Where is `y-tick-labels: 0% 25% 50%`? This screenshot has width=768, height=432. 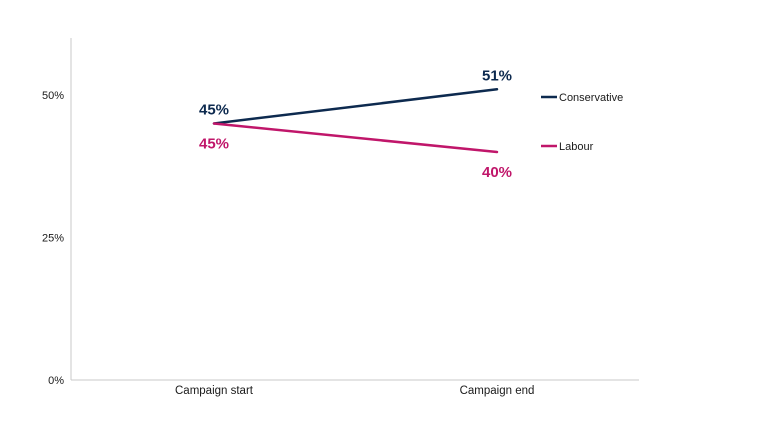
y-tick-labels: 0% 25% 50% is located at coordinates (53, 238).